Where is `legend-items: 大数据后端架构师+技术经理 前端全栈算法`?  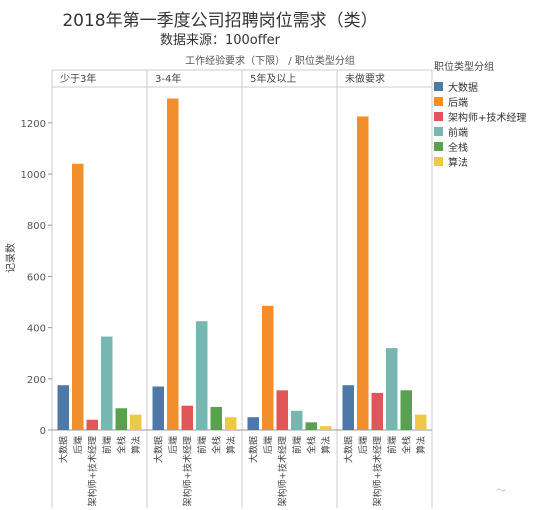
legend-items: 大数据后端架构师+技术经理 前端全栈算法 is located at coordinates (491, 124).